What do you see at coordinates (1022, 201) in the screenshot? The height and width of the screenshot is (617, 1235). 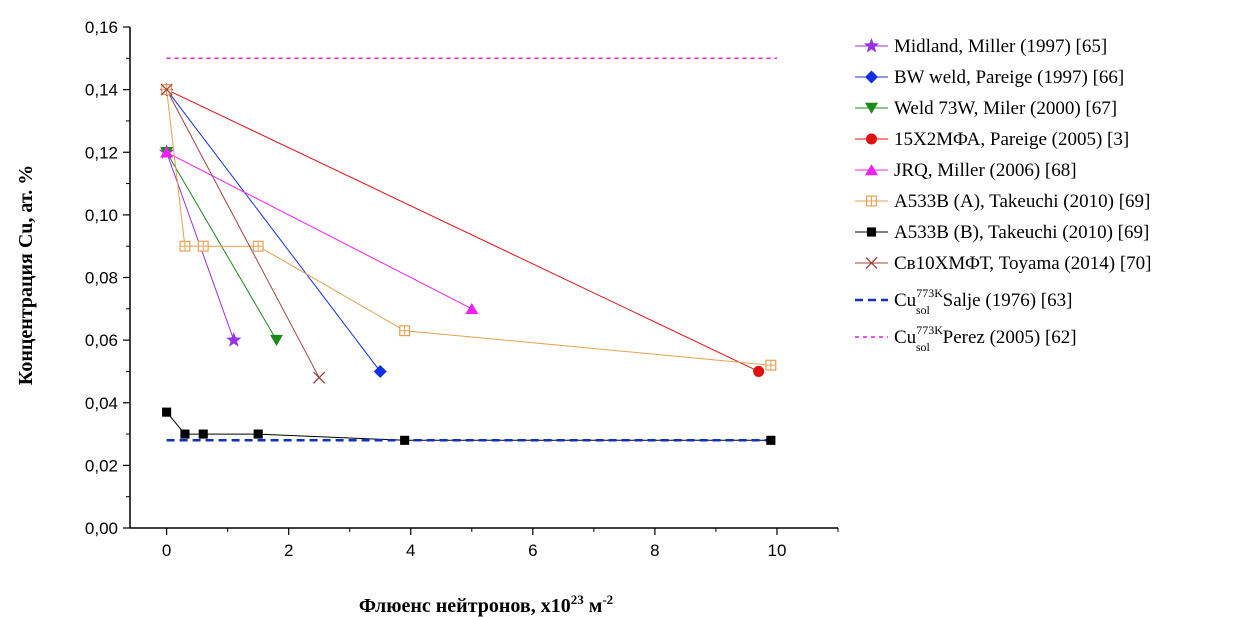 I see `legend-label: A533B (A), Takeuchi (2010) [69]` at bounding box center [1022, 201].